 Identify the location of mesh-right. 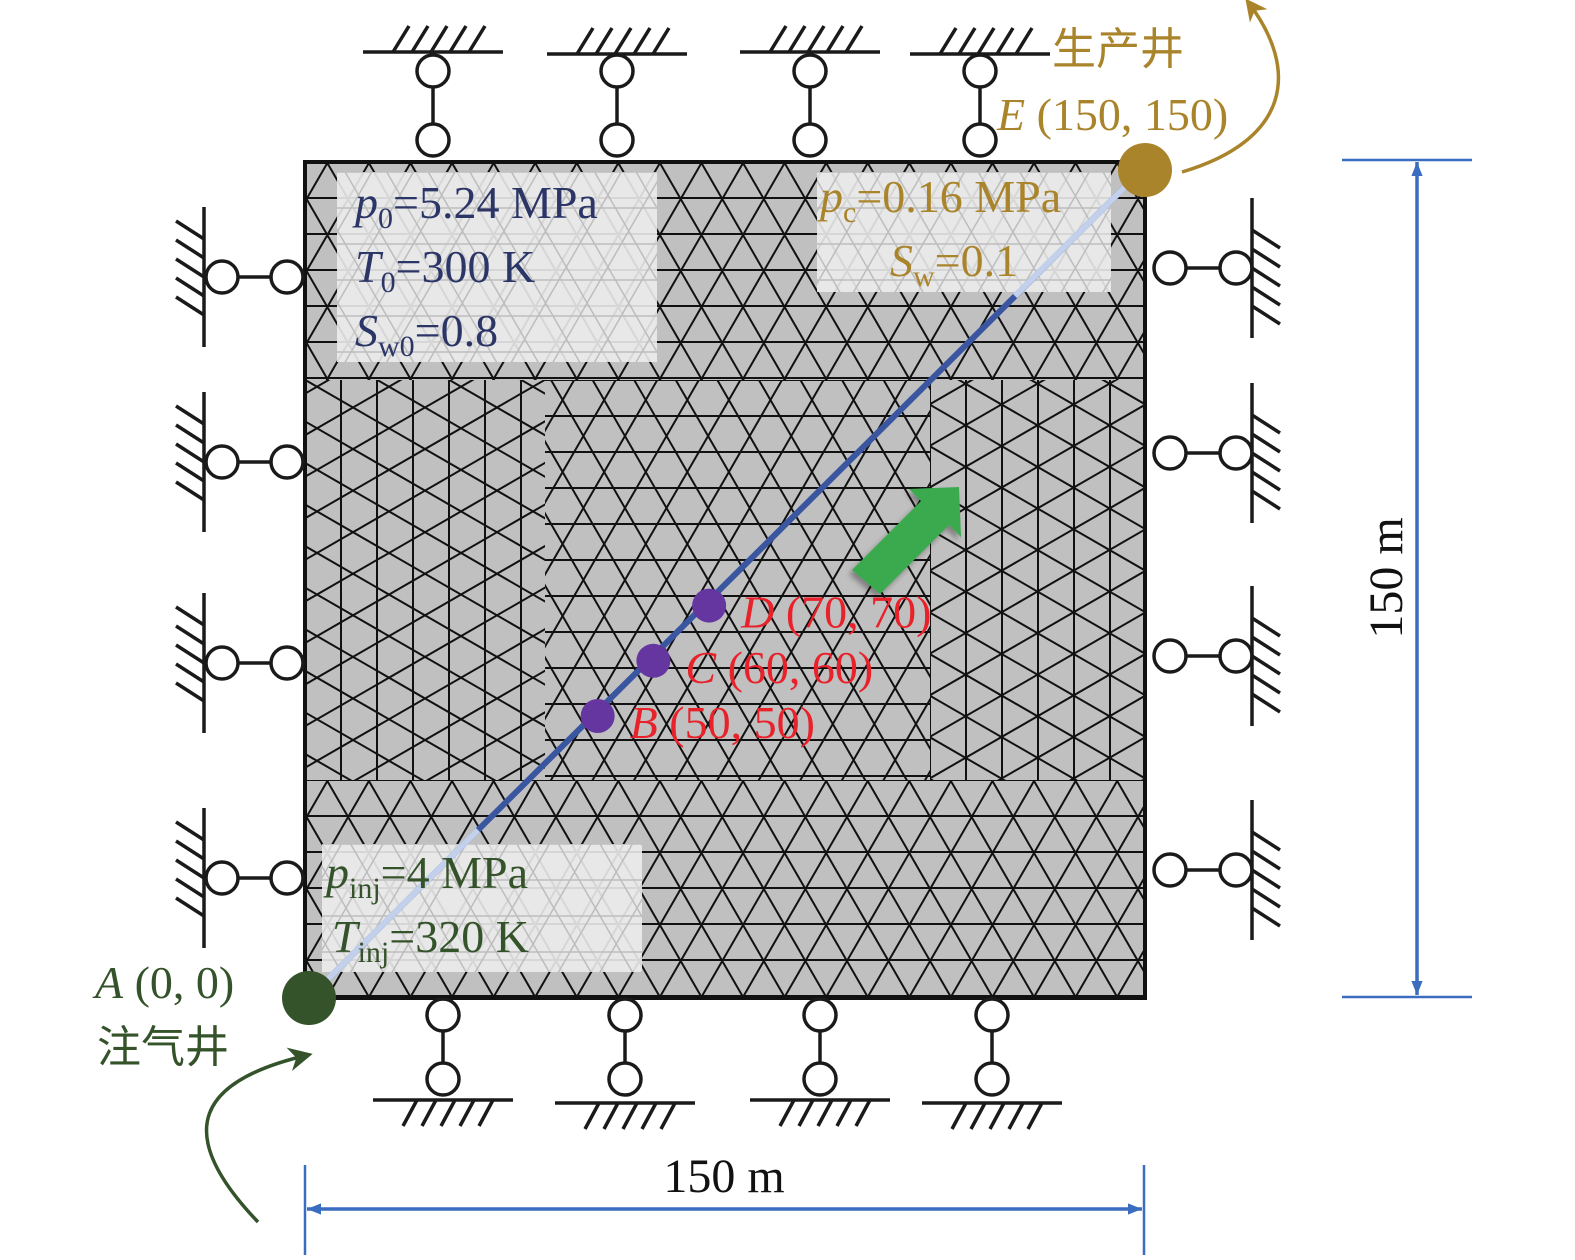
(1036, 580).